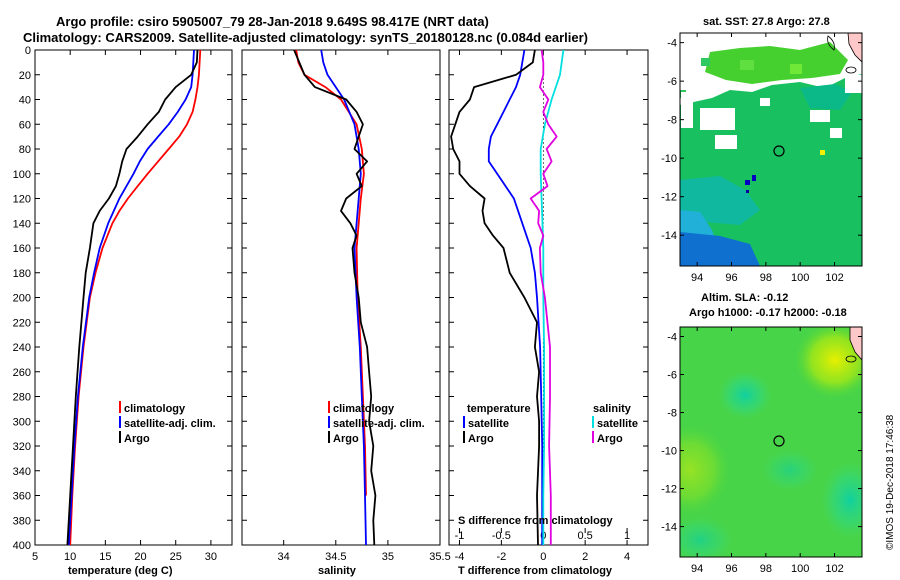 The width and height of the screenshot is (900, 580). Describe the element at coordinates (22, 373) in the screenshot. I see `y-tick-label: 260` at that location.